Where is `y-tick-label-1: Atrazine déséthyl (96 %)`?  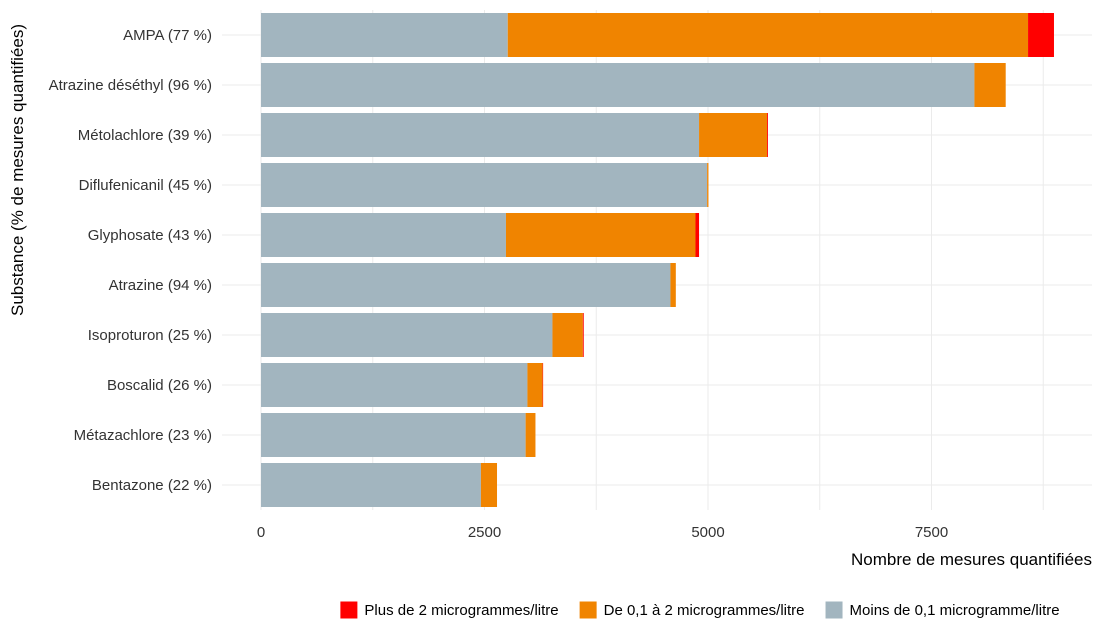
y-tick-label-1: Atrazine déséthyl (96 %) is located at coordinates (130, 85).